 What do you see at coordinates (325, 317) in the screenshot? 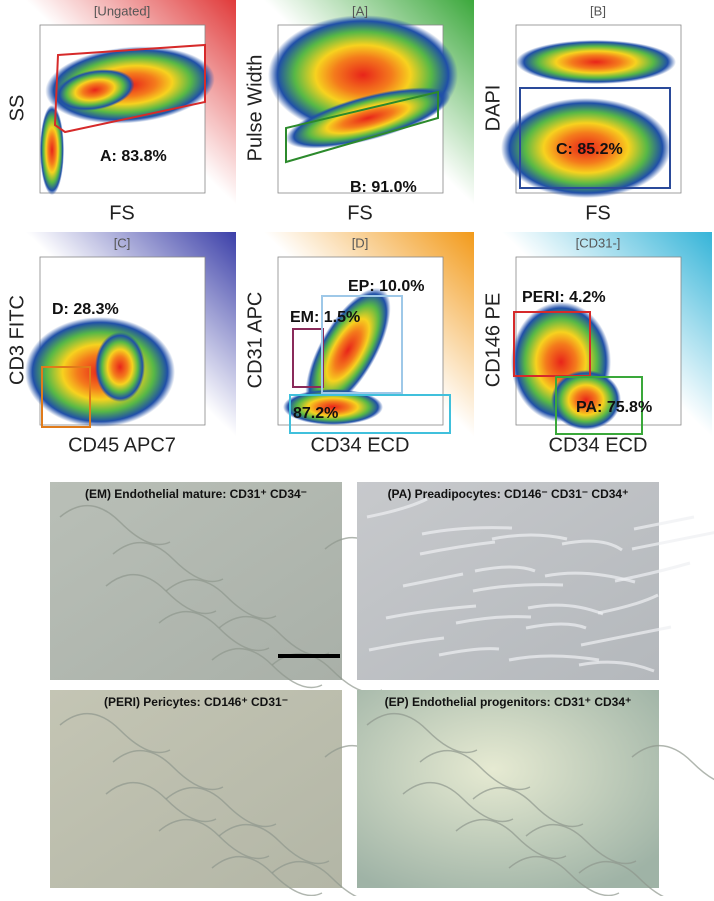
I see `gate-label: EM: 1.5%` at bounding box center [325, 317].